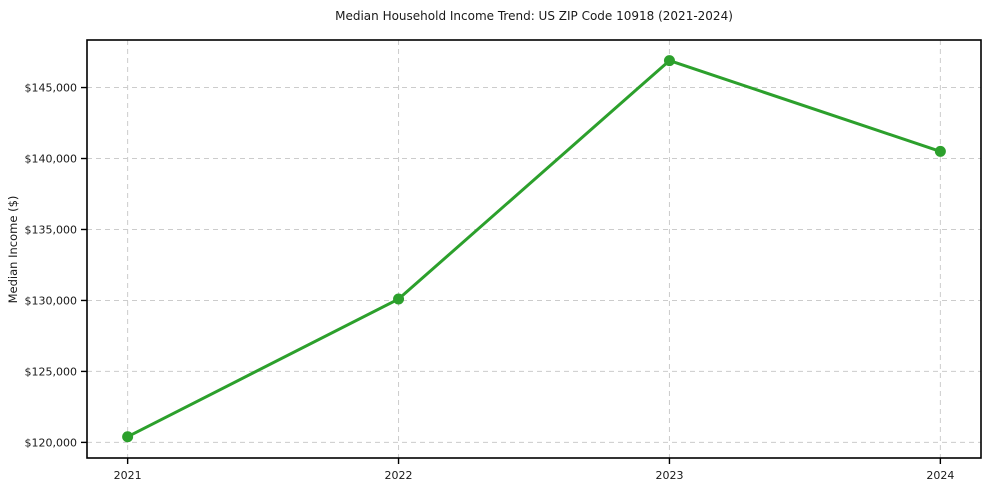 This screenshot has height=490, width=989. What do you see at coordinates (940, 475) in the screenshot?
I see `x-tick-label: 2024` at bounding box center [940, 475].